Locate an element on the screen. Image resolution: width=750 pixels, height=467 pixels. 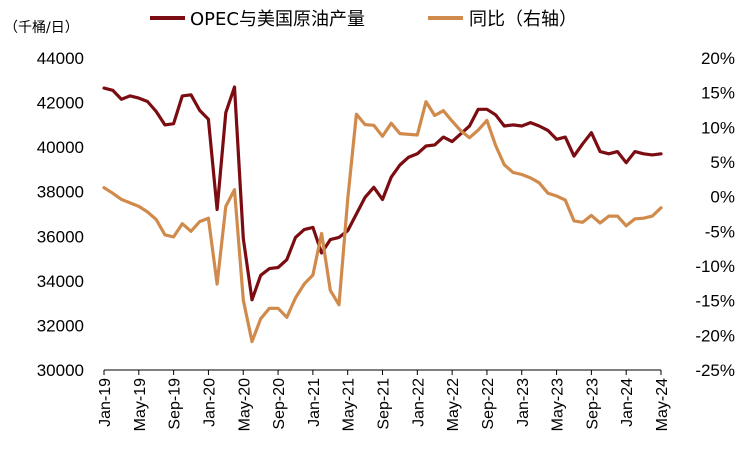
x-tick-label: May-21 is located at coordinates (349, 404).